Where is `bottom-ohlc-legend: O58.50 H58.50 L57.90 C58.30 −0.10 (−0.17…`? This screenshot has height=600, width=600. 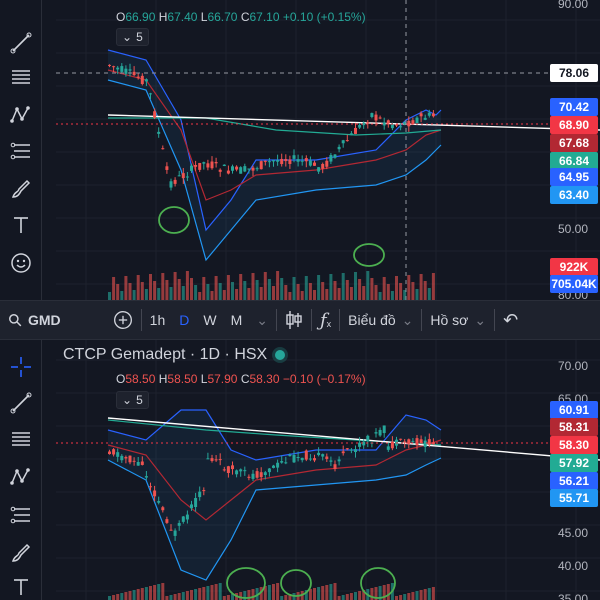
bottom-ohlc-legend: O58.50 H58.50 L57.90 C58.30 −0.10 (−0.17… is located at coordinates (241, 379).